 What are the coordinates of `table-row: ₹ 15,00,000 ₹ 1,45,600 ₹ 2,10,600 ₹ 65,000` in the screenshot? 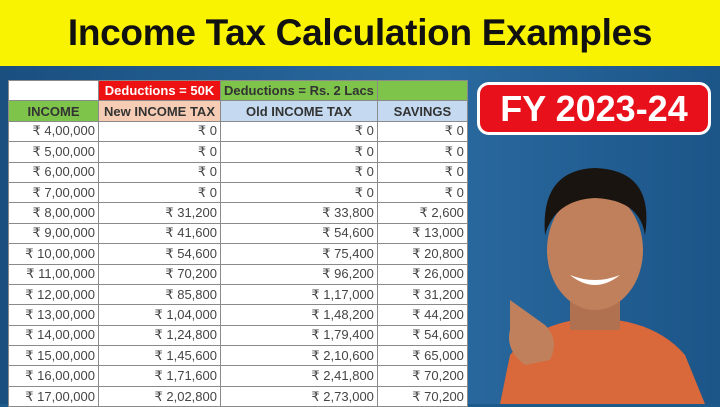 It's located at (238, 356).